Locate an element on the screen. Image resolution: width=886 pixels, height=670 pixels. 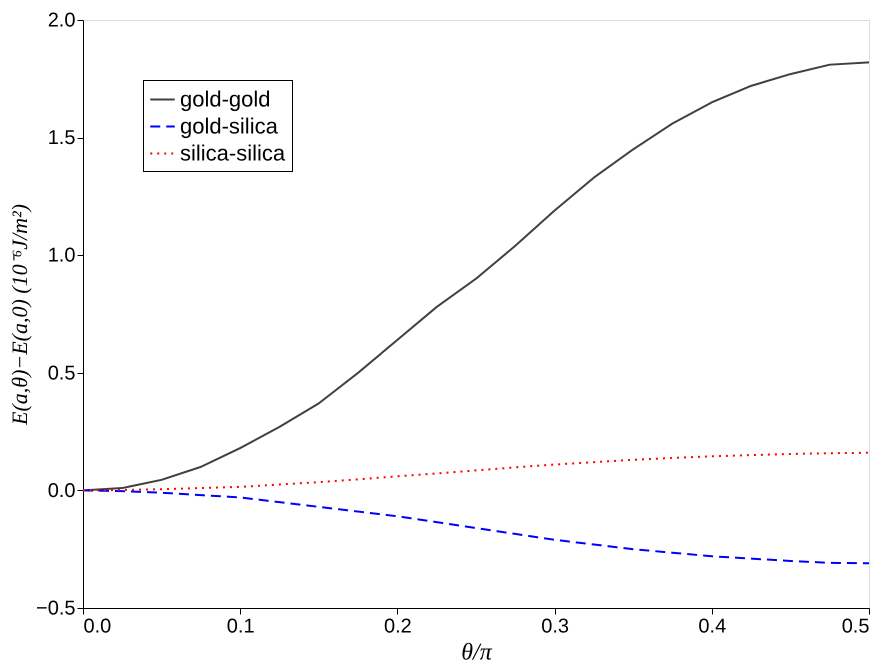
x-tick-label: 0.2 is located at coordinates (398, 627).